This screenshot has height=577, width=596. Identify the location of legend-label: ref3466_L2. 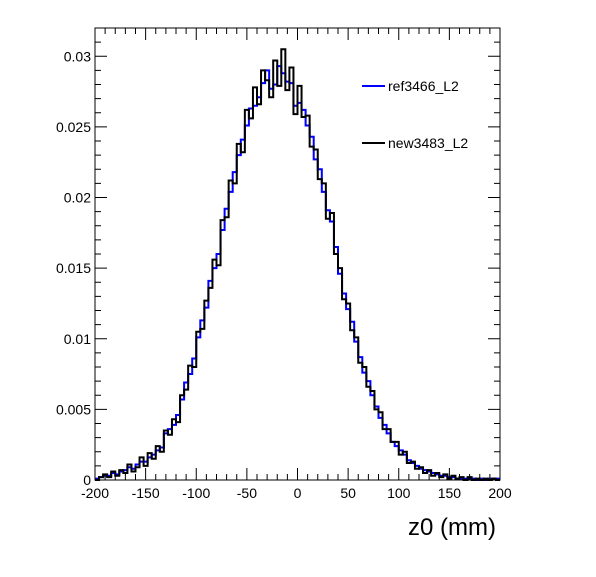
(423, 86).